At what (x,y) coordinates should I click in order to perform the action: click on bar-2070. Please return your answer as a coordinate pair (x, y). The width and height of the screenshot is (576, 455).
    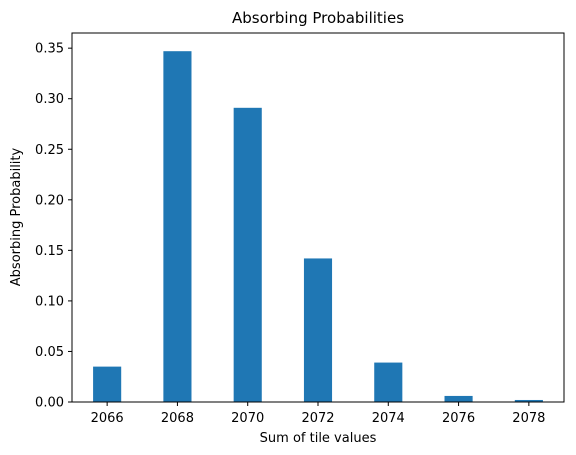
    Looking at the image, I should click on (247, 254).